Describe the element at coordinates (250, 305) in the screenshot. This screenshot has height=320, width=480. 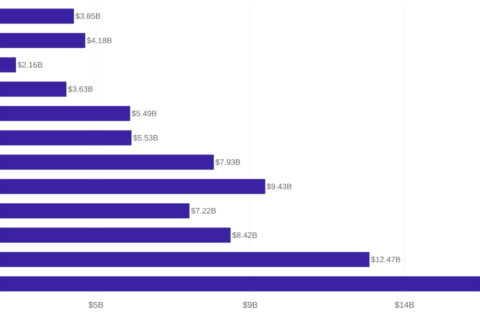
I see `x-tick-label: $9B` at that location.